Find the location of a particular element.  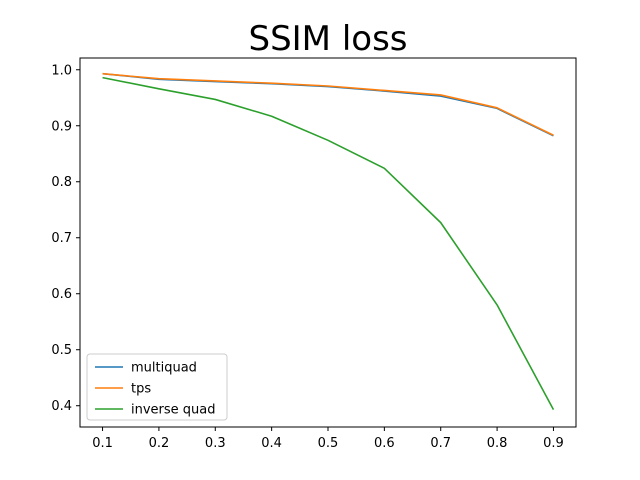

y-axis: 0.4 0.5 0.6 0.7 0.8 0.9 1.0 is located at coordinates (65, 238).